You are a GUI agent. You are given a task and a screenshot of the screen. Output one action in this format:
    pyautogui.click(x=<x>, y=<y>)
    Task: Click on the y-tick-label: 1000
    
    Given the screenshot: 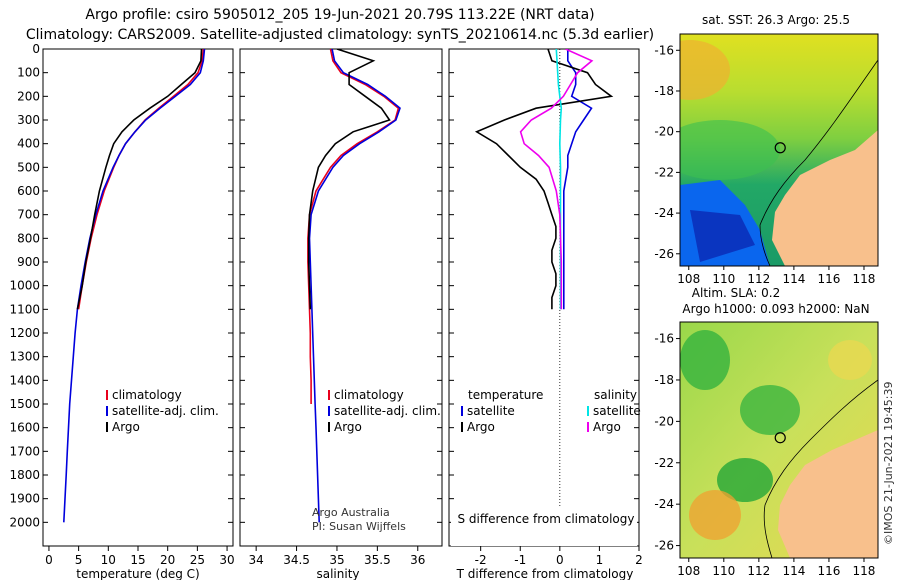 What is the action you would take?
    pyautogui.click(x=24, y=286)
    